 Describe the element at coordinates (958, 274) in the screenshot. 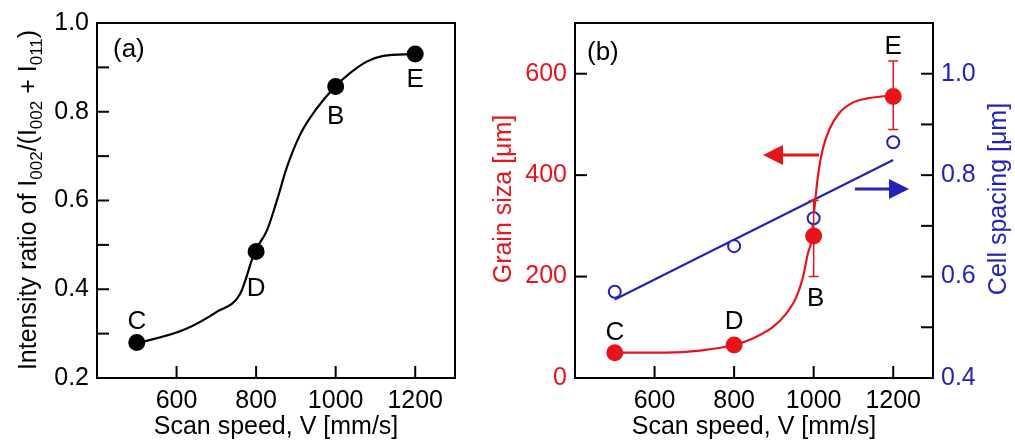

I see `y2-tick-label: 0.6` at that location.